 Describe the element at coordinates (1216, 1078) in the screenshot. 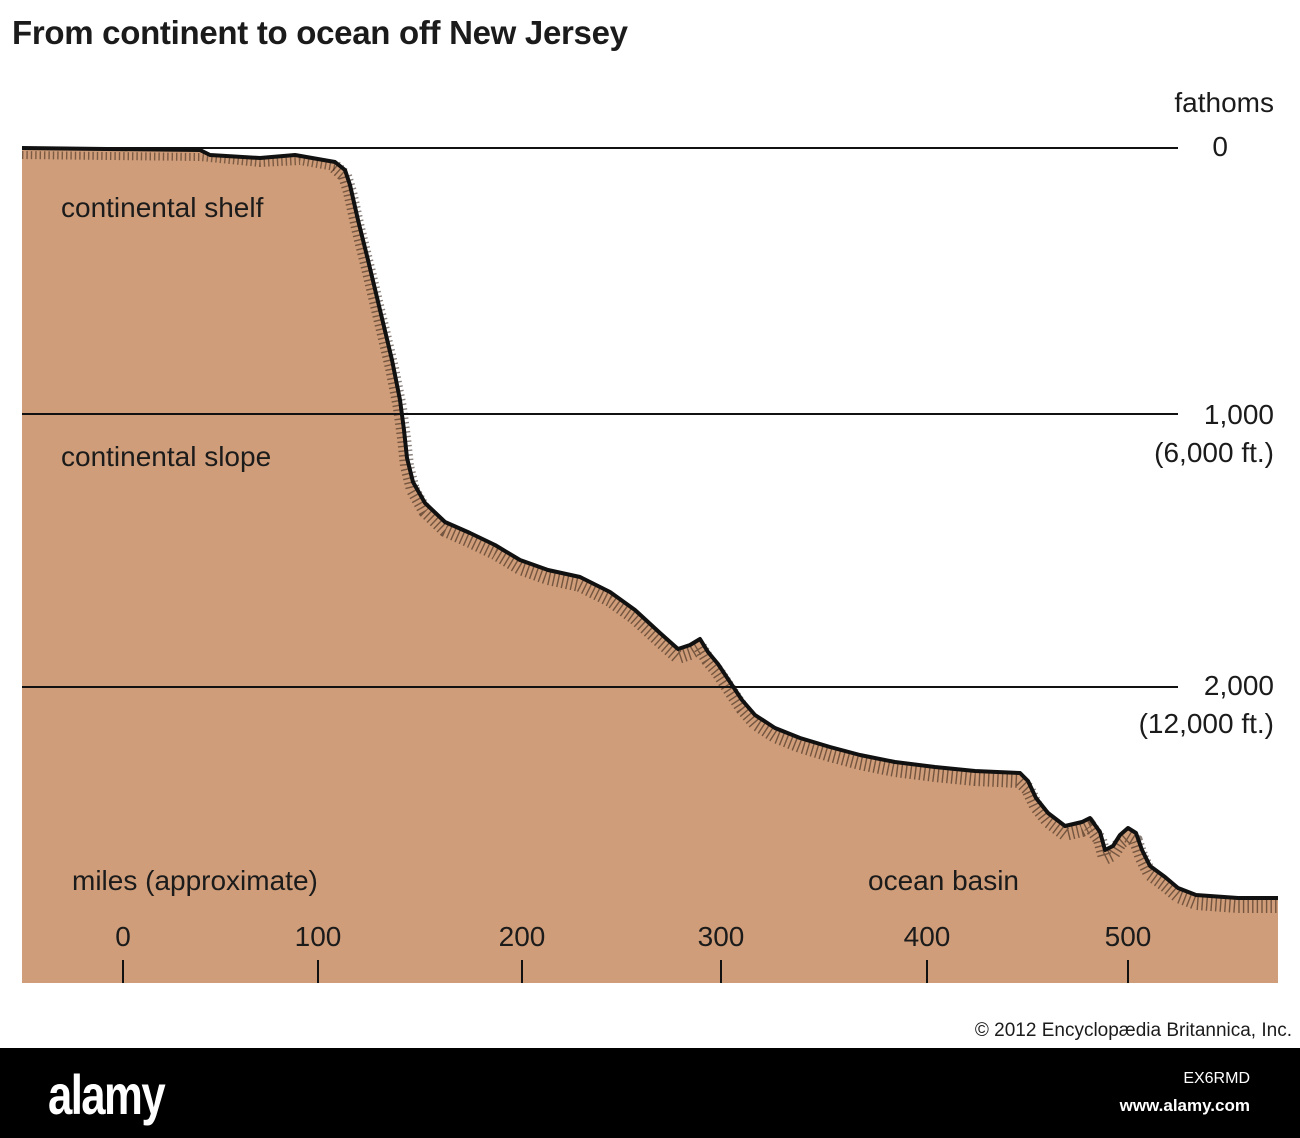

I see `image-id: EX6RMD` at that location.